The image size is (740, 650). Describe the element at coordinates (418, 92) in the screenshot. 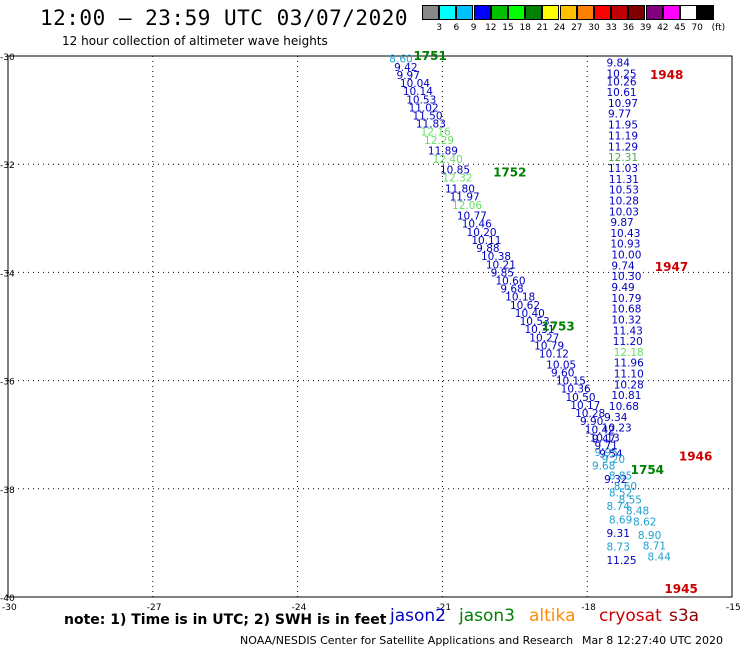

I see `wave-height-label: 10.14` at that location.